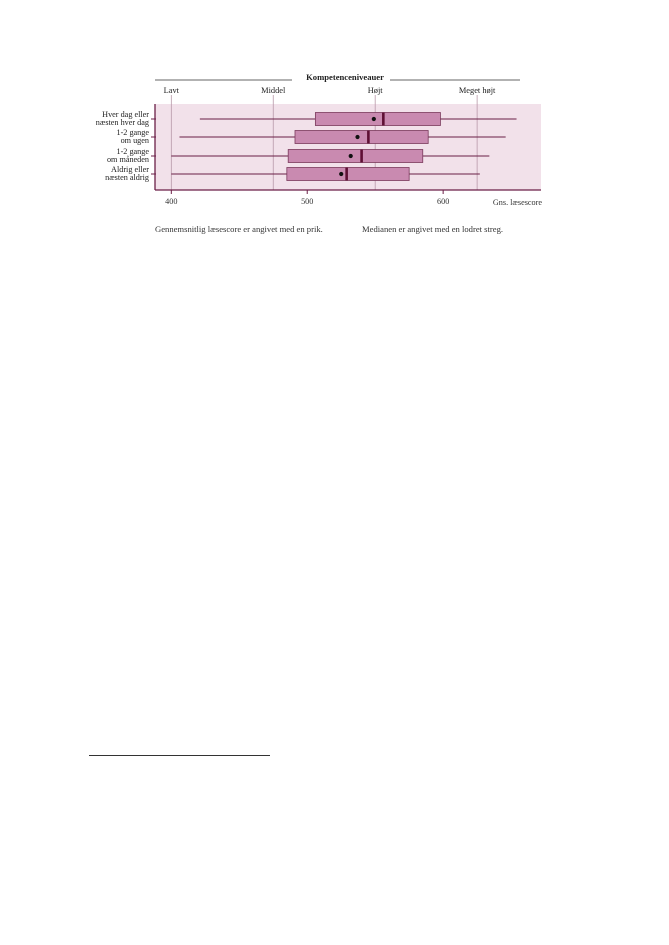  I want to click on category-label: Hver dag eller, so click(125, 114).